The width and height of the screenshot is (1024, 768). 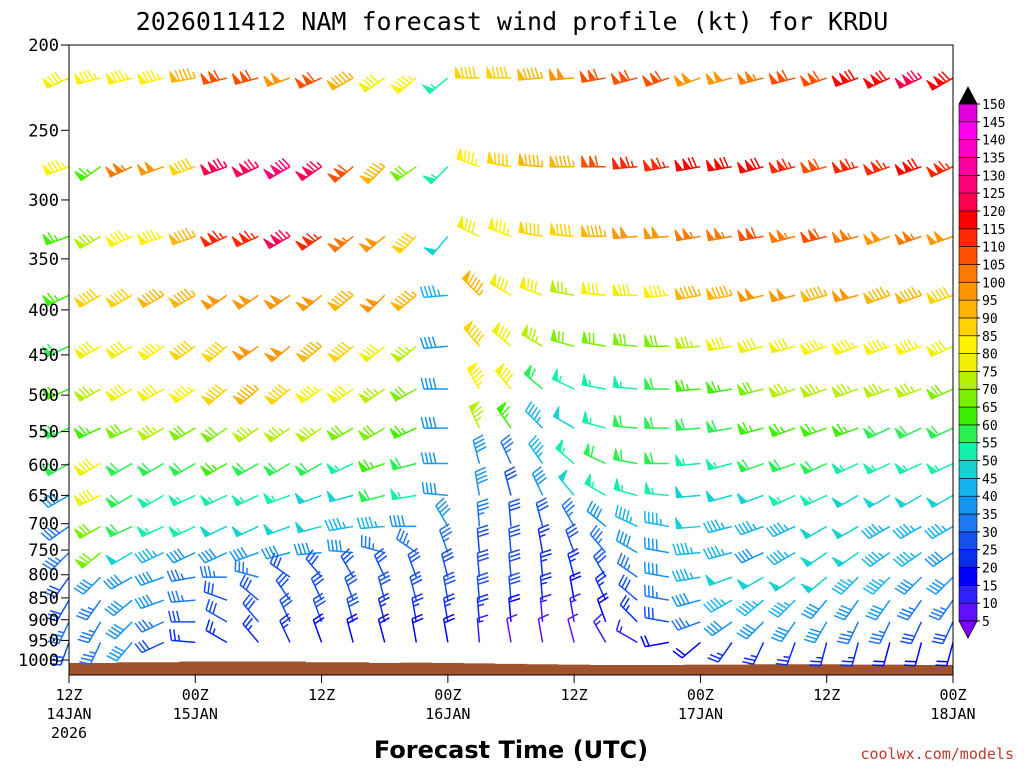 I want to click on colorbar-label: 90, so click(x=990, y=319).